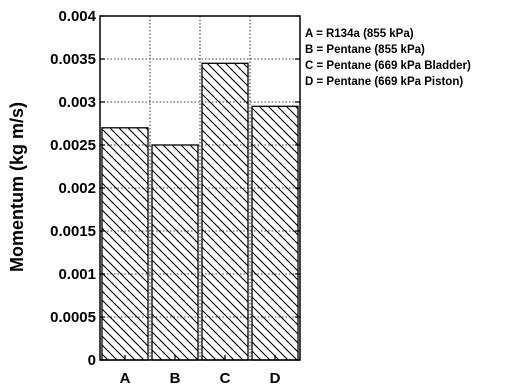  Describe the element at coordinates (77, 188) in the screenshot. I see `y-tick-label: 0.002` at that location.